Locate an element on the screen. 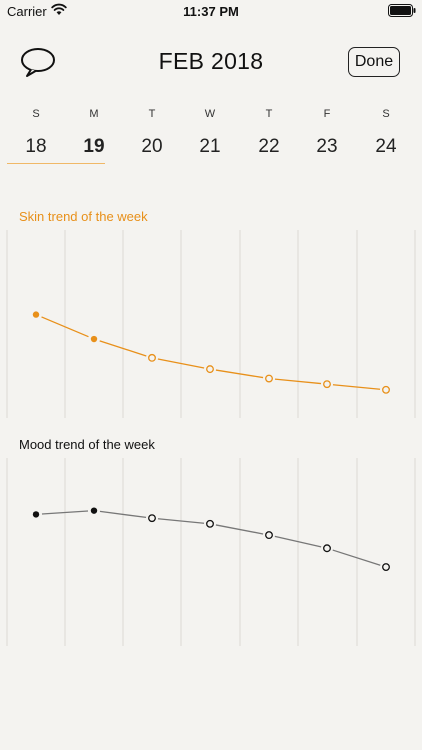 The image size is (422, 750). day-20: 20 is located at coordinates (152, 146).